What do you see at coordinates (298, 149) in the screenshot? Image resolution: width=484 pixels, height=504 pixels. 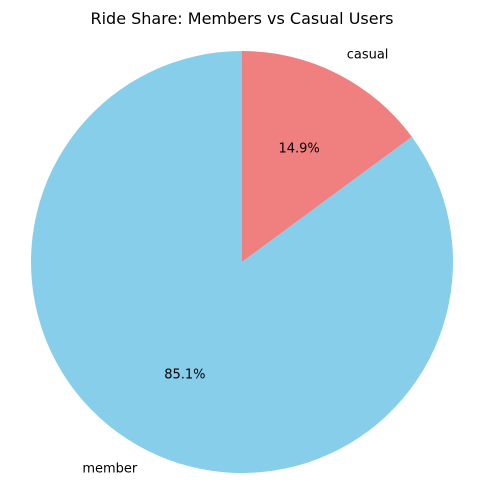 I see `pie-value-label-casual: 14.9%` at bounding box center [298, 149].